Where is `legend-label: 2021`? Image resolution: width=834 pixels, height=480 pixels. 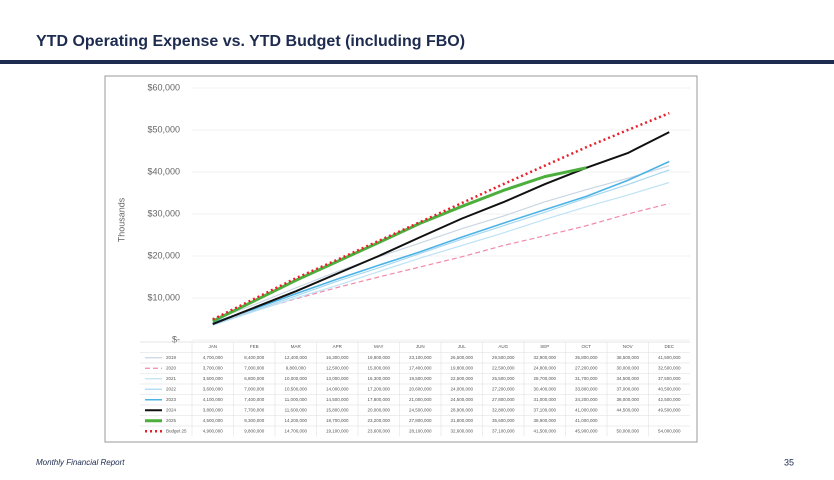
legend-label: 2021 is located at coordinates (171, 378).